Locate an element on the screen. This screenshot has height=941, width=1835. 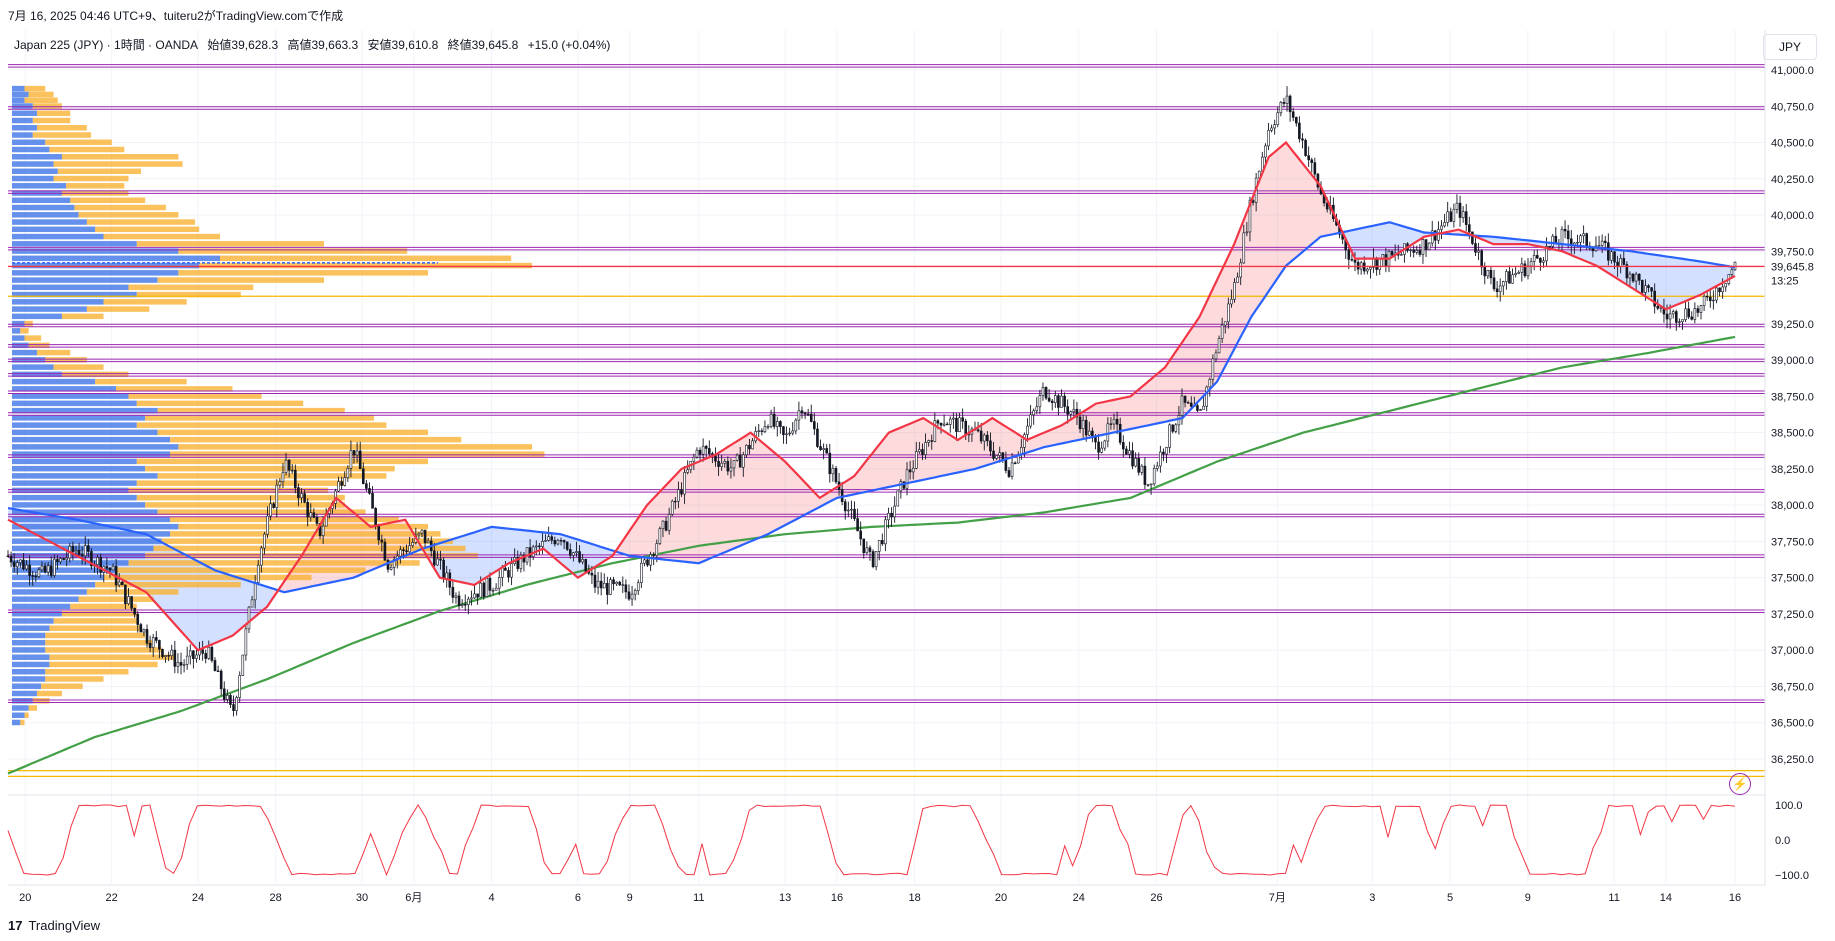
time-tick-label: 20 is located at coordinates (25, 898).